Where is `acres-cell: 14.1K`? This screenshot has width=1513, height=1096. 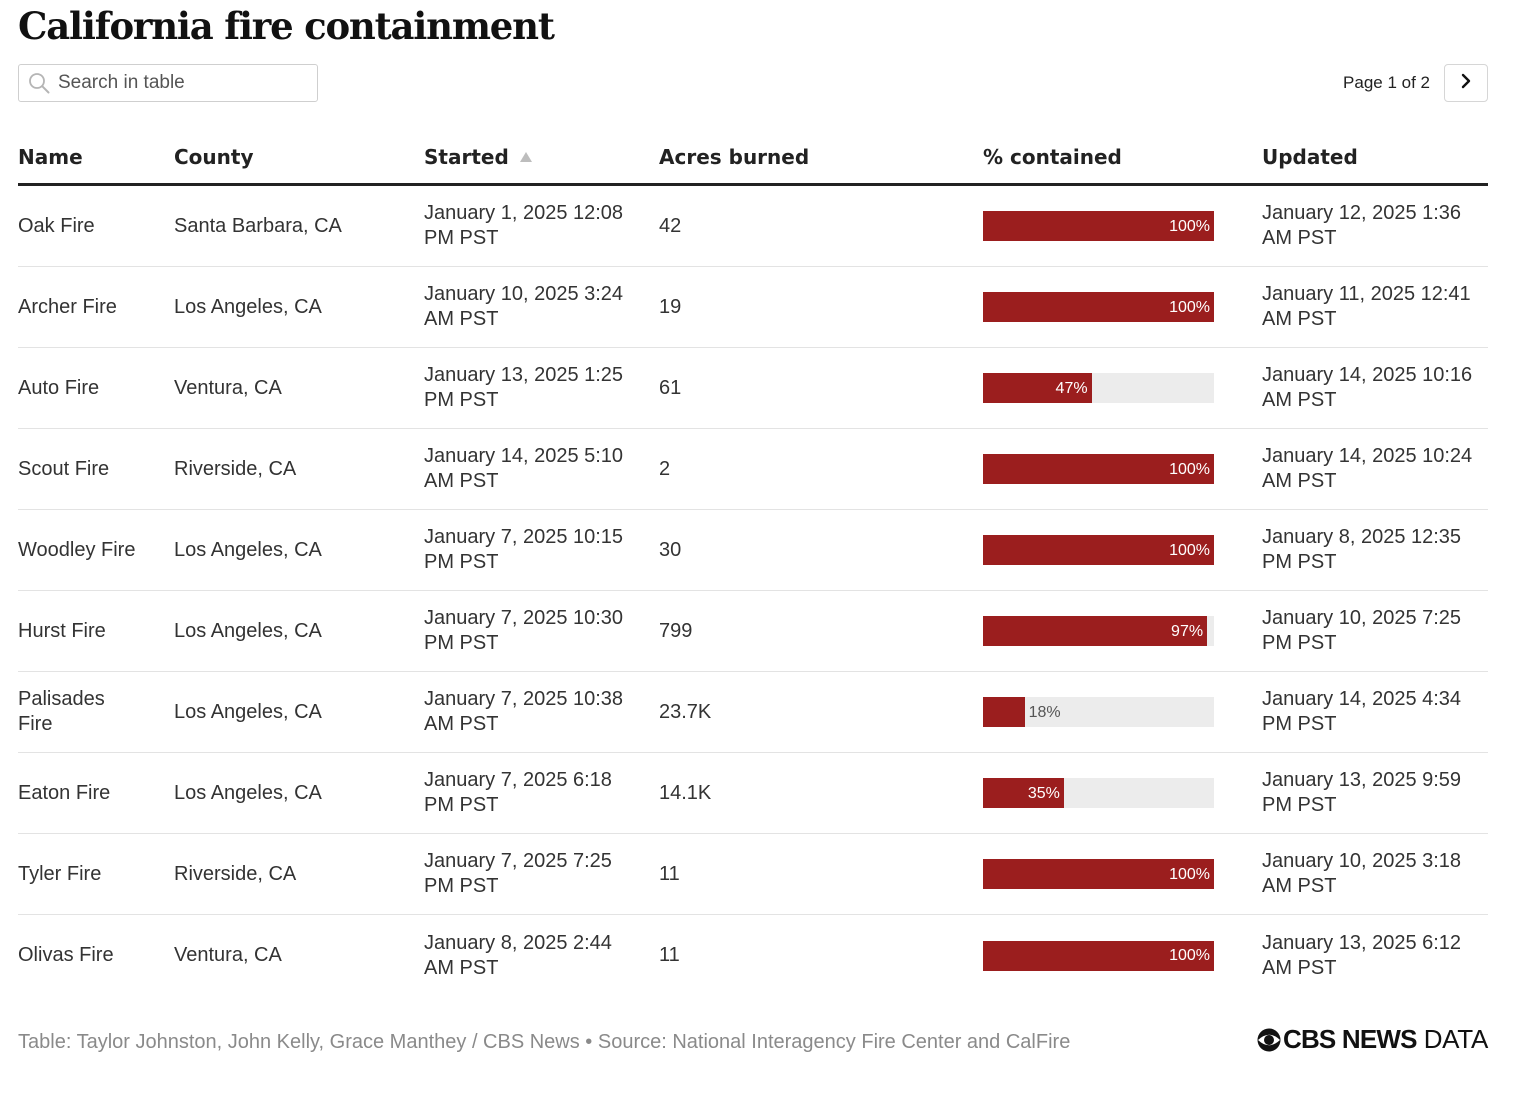
acres-cell: 14.1K is located at coordinates (685, 792).